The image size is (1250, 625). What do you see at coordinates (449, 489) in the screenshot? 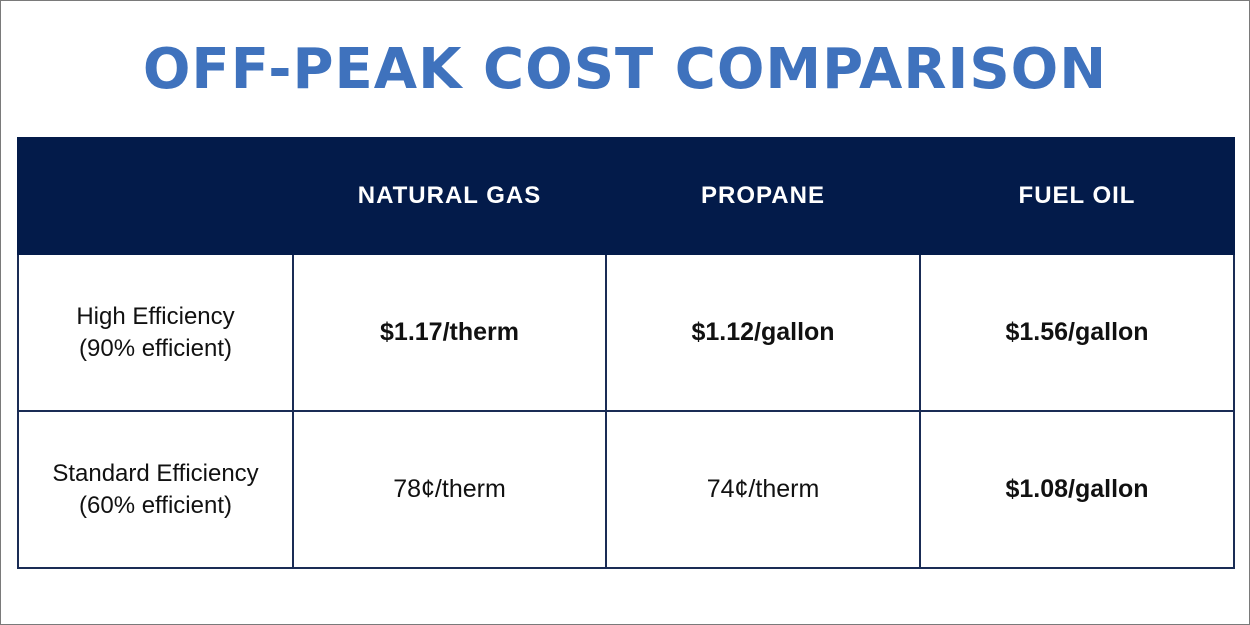
I see `cell-standard-natural-gas: 78¢/therm` at bounding box center [449, 489].